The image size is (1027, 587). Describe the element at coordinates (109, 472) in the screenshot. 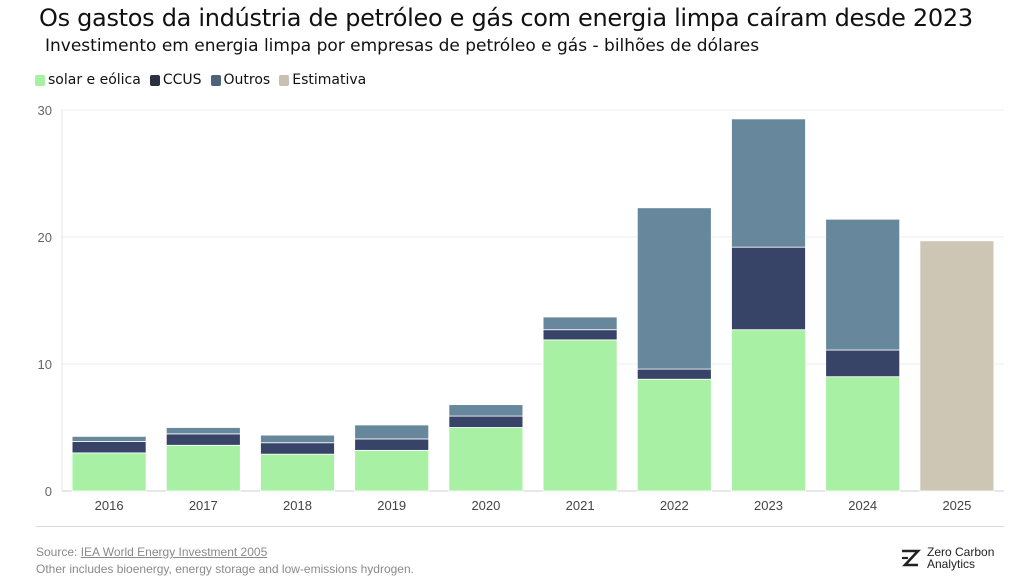

I see `bar-2016-solar-e-eólica` at that location.